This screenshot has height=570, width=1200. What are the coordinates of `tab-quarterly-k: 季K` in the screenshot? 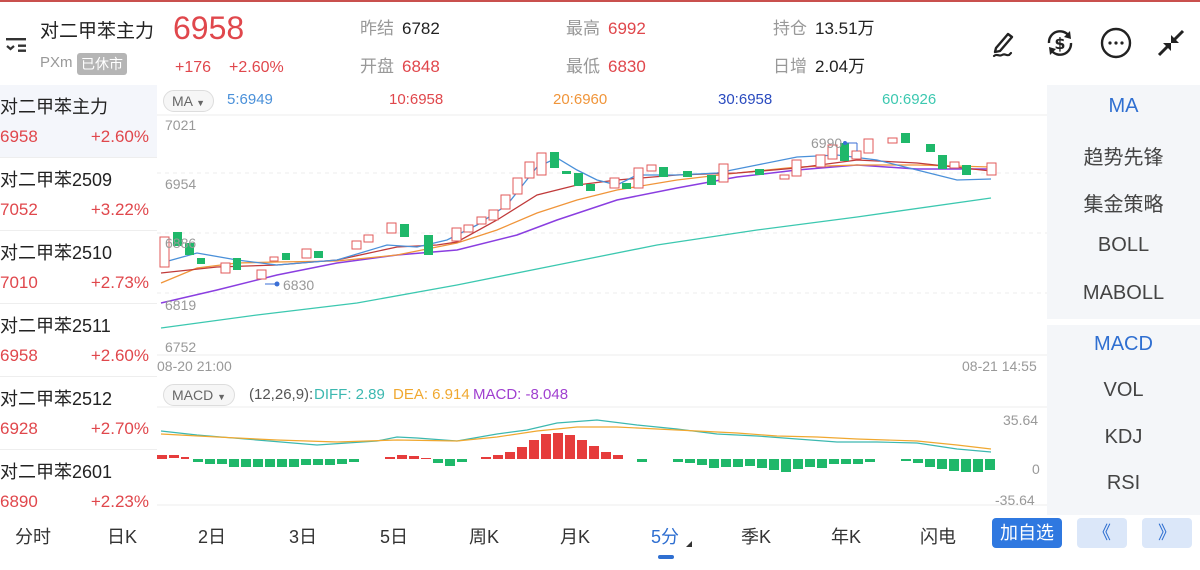 It's located at (756, 537).